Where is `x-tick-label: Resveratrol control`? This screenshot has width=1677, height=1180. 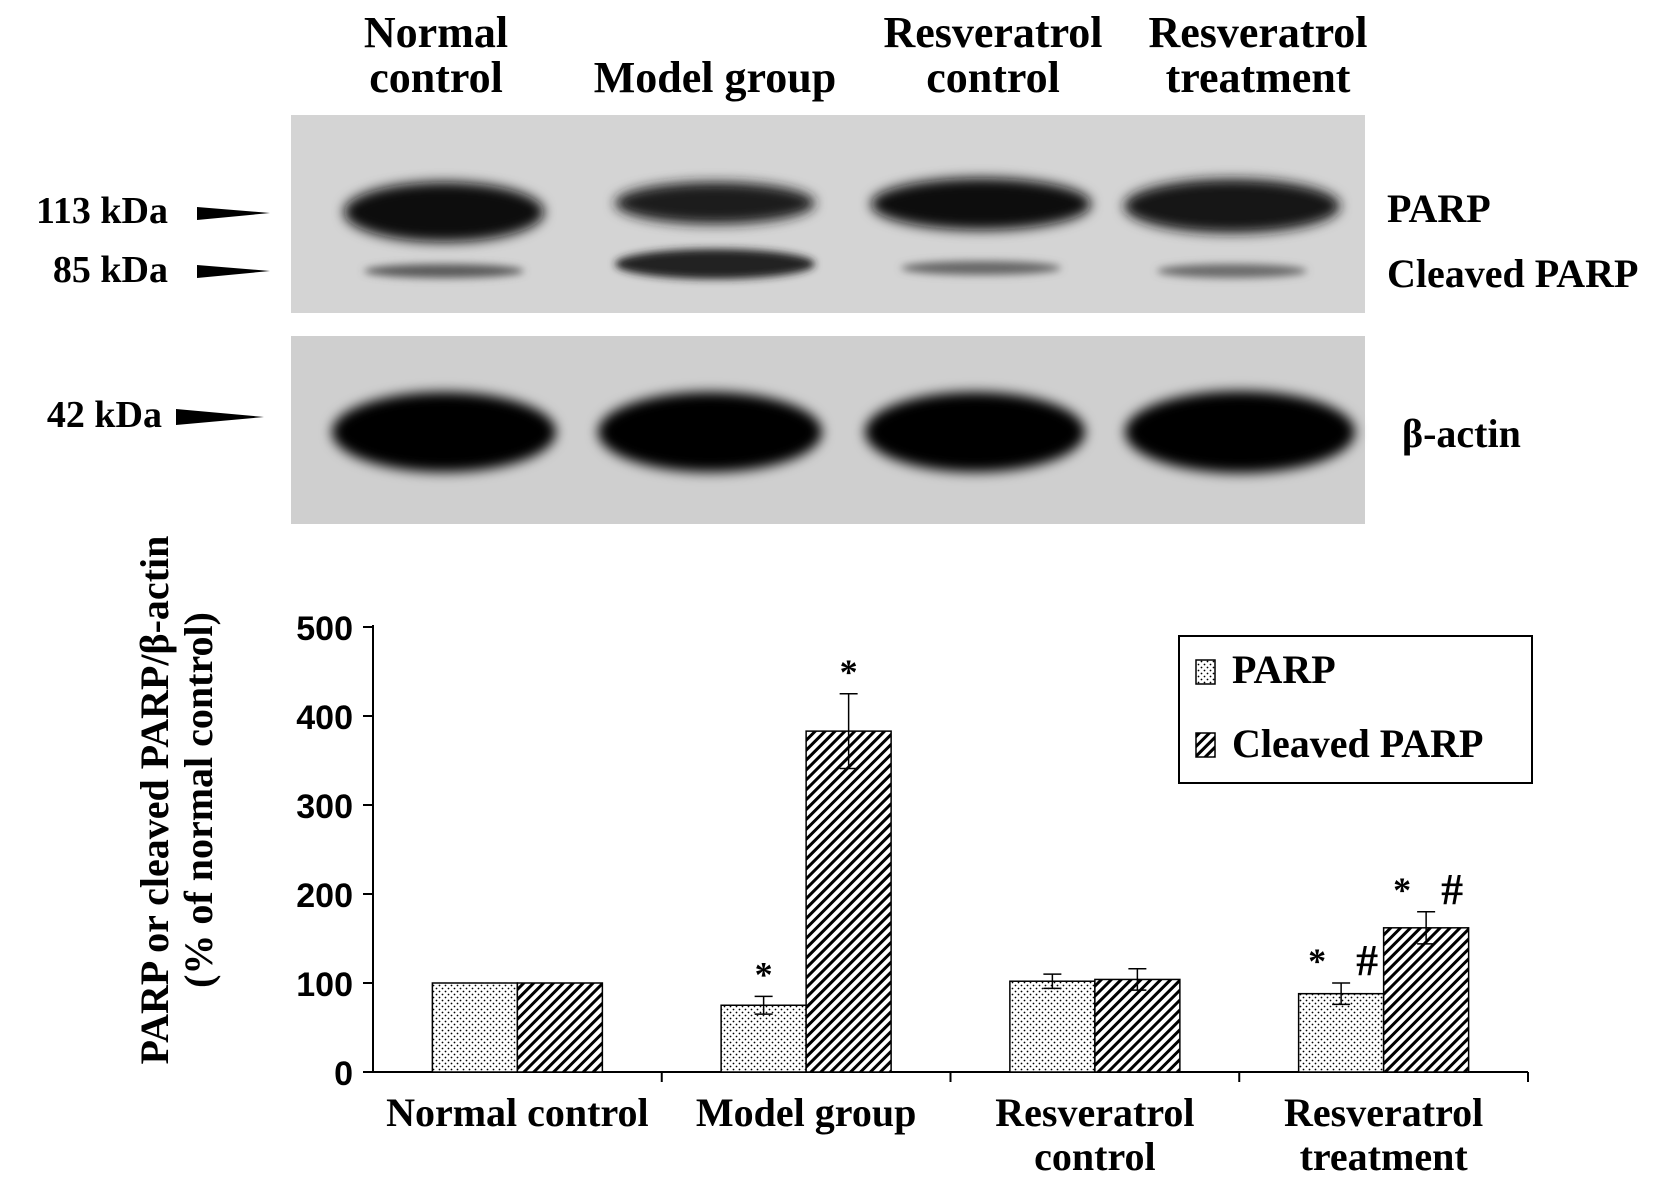
x-tick-label: Resveratrol control is located at coordinates (1094, 1134).